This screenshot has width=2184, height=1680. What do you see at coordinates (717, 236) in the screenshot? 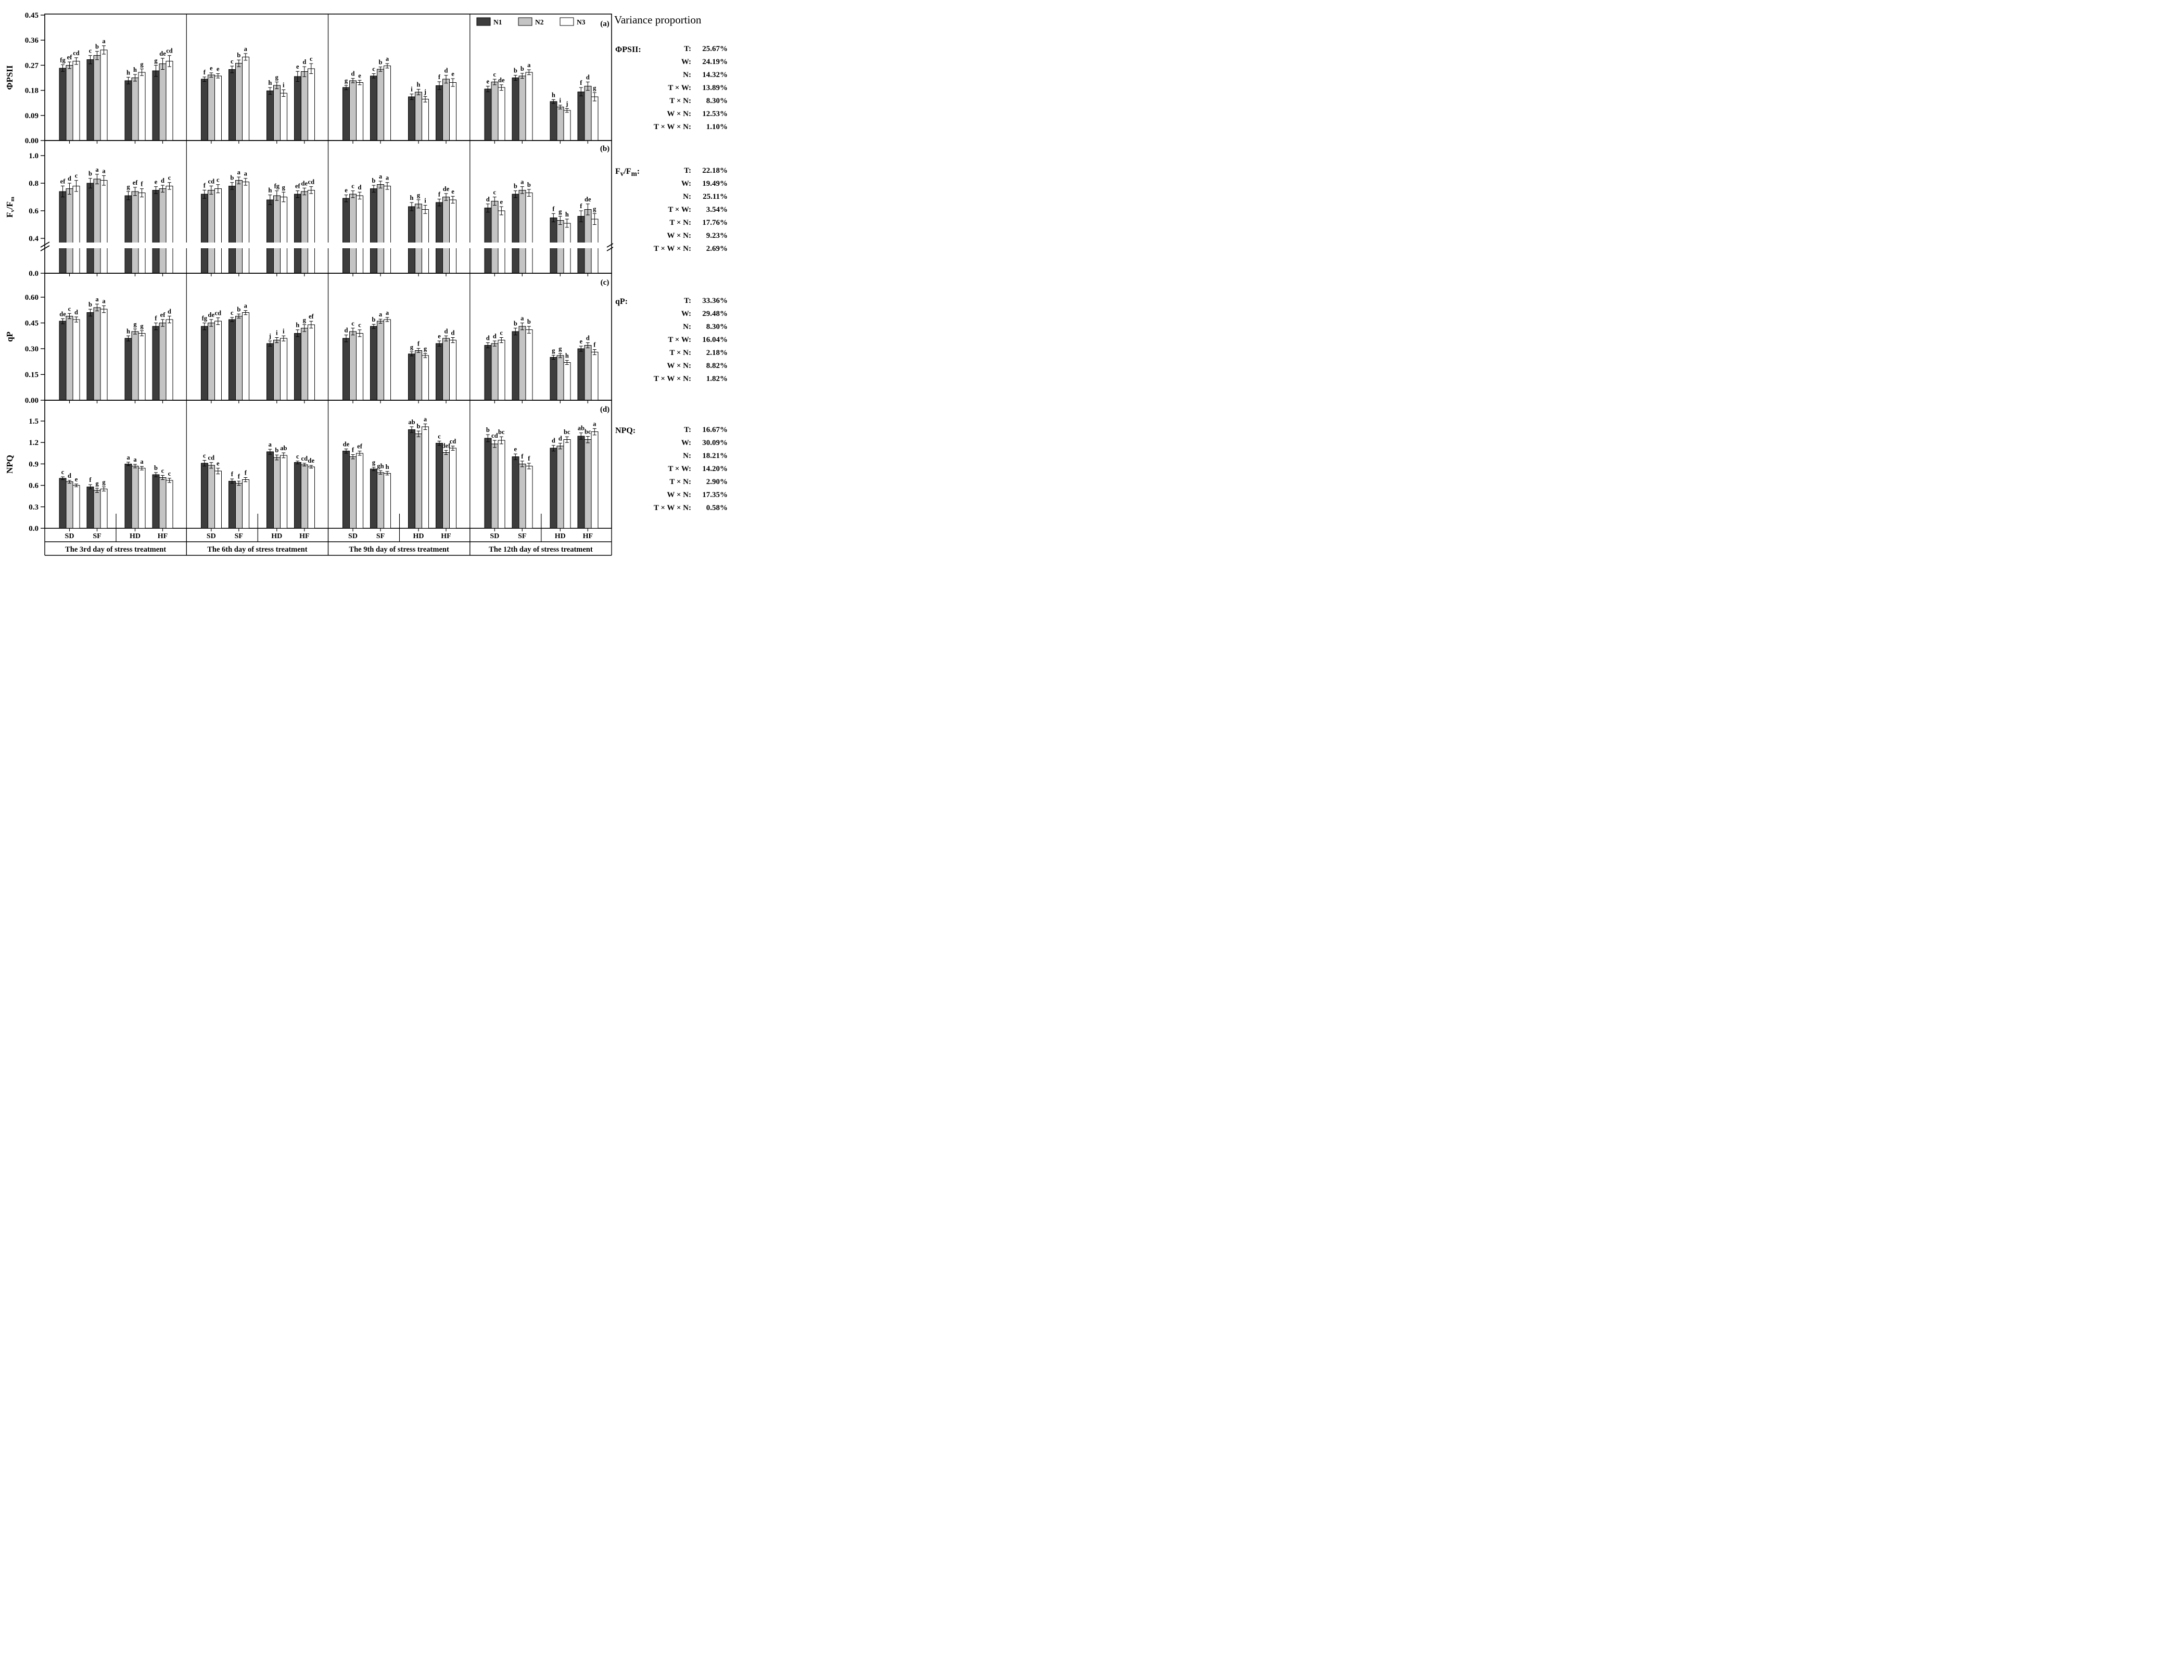
I see `variance-value: 9.23%` at bounding box center [717, 236].